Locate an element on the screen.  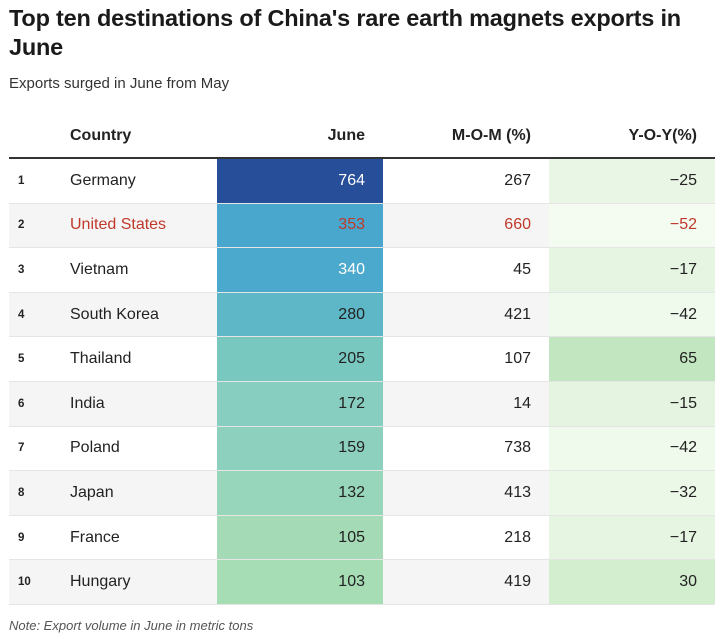
chart-subtitle: Exports surged in June from May is located at coordinates (119, 83).